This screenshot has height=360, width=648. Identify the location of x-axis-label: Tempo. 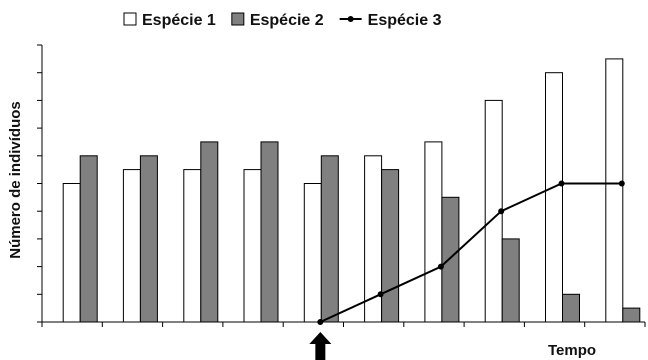
(572, 350).